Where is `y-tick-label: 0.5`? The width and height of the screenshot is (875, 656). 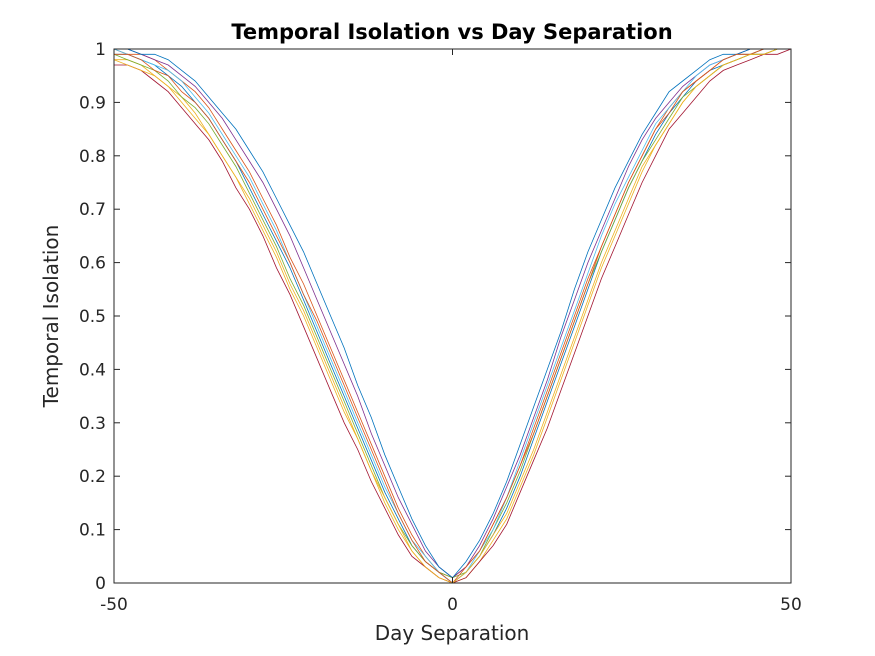 y-tick-label: 0.5 is located at coordinates (92, 317).